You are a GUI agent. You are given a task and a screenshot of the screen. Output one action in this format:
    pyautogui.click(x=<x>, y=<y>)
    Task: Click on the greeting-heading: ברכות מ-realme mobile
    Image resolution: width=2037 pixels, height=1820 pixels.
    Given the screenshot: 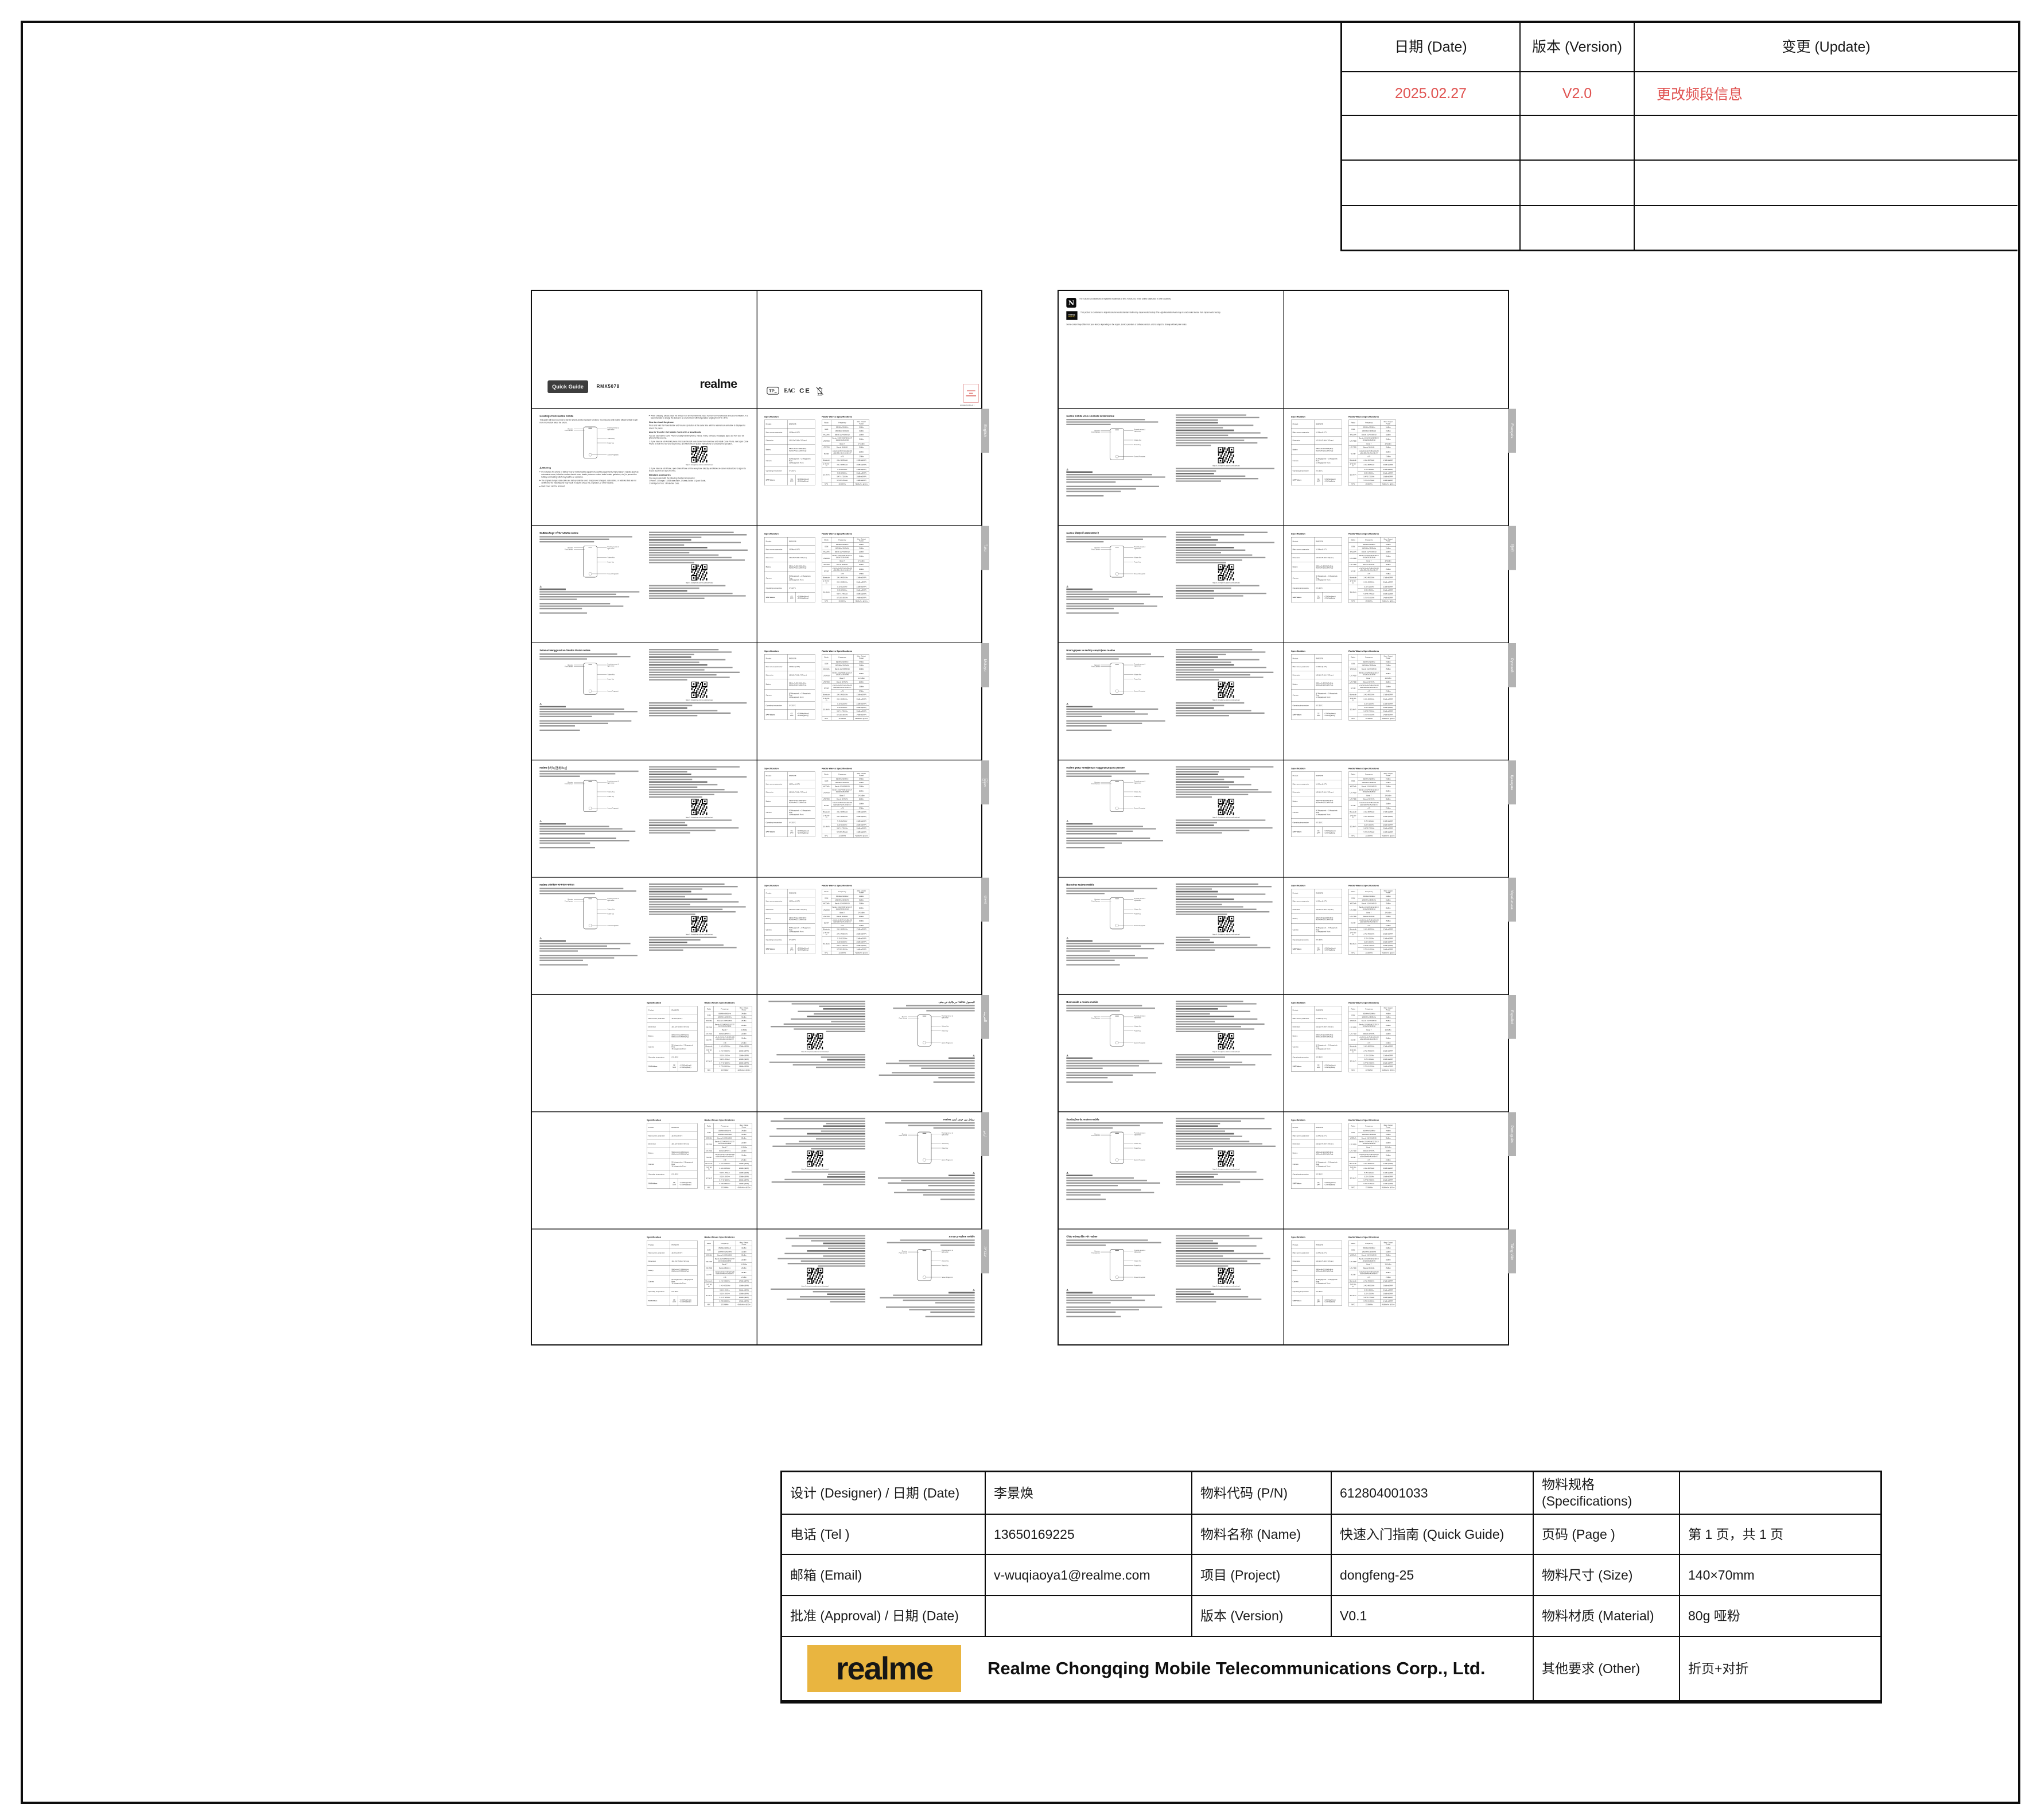 What is the action you would take?
    pyautogui.click(x=961, y=1236)
    